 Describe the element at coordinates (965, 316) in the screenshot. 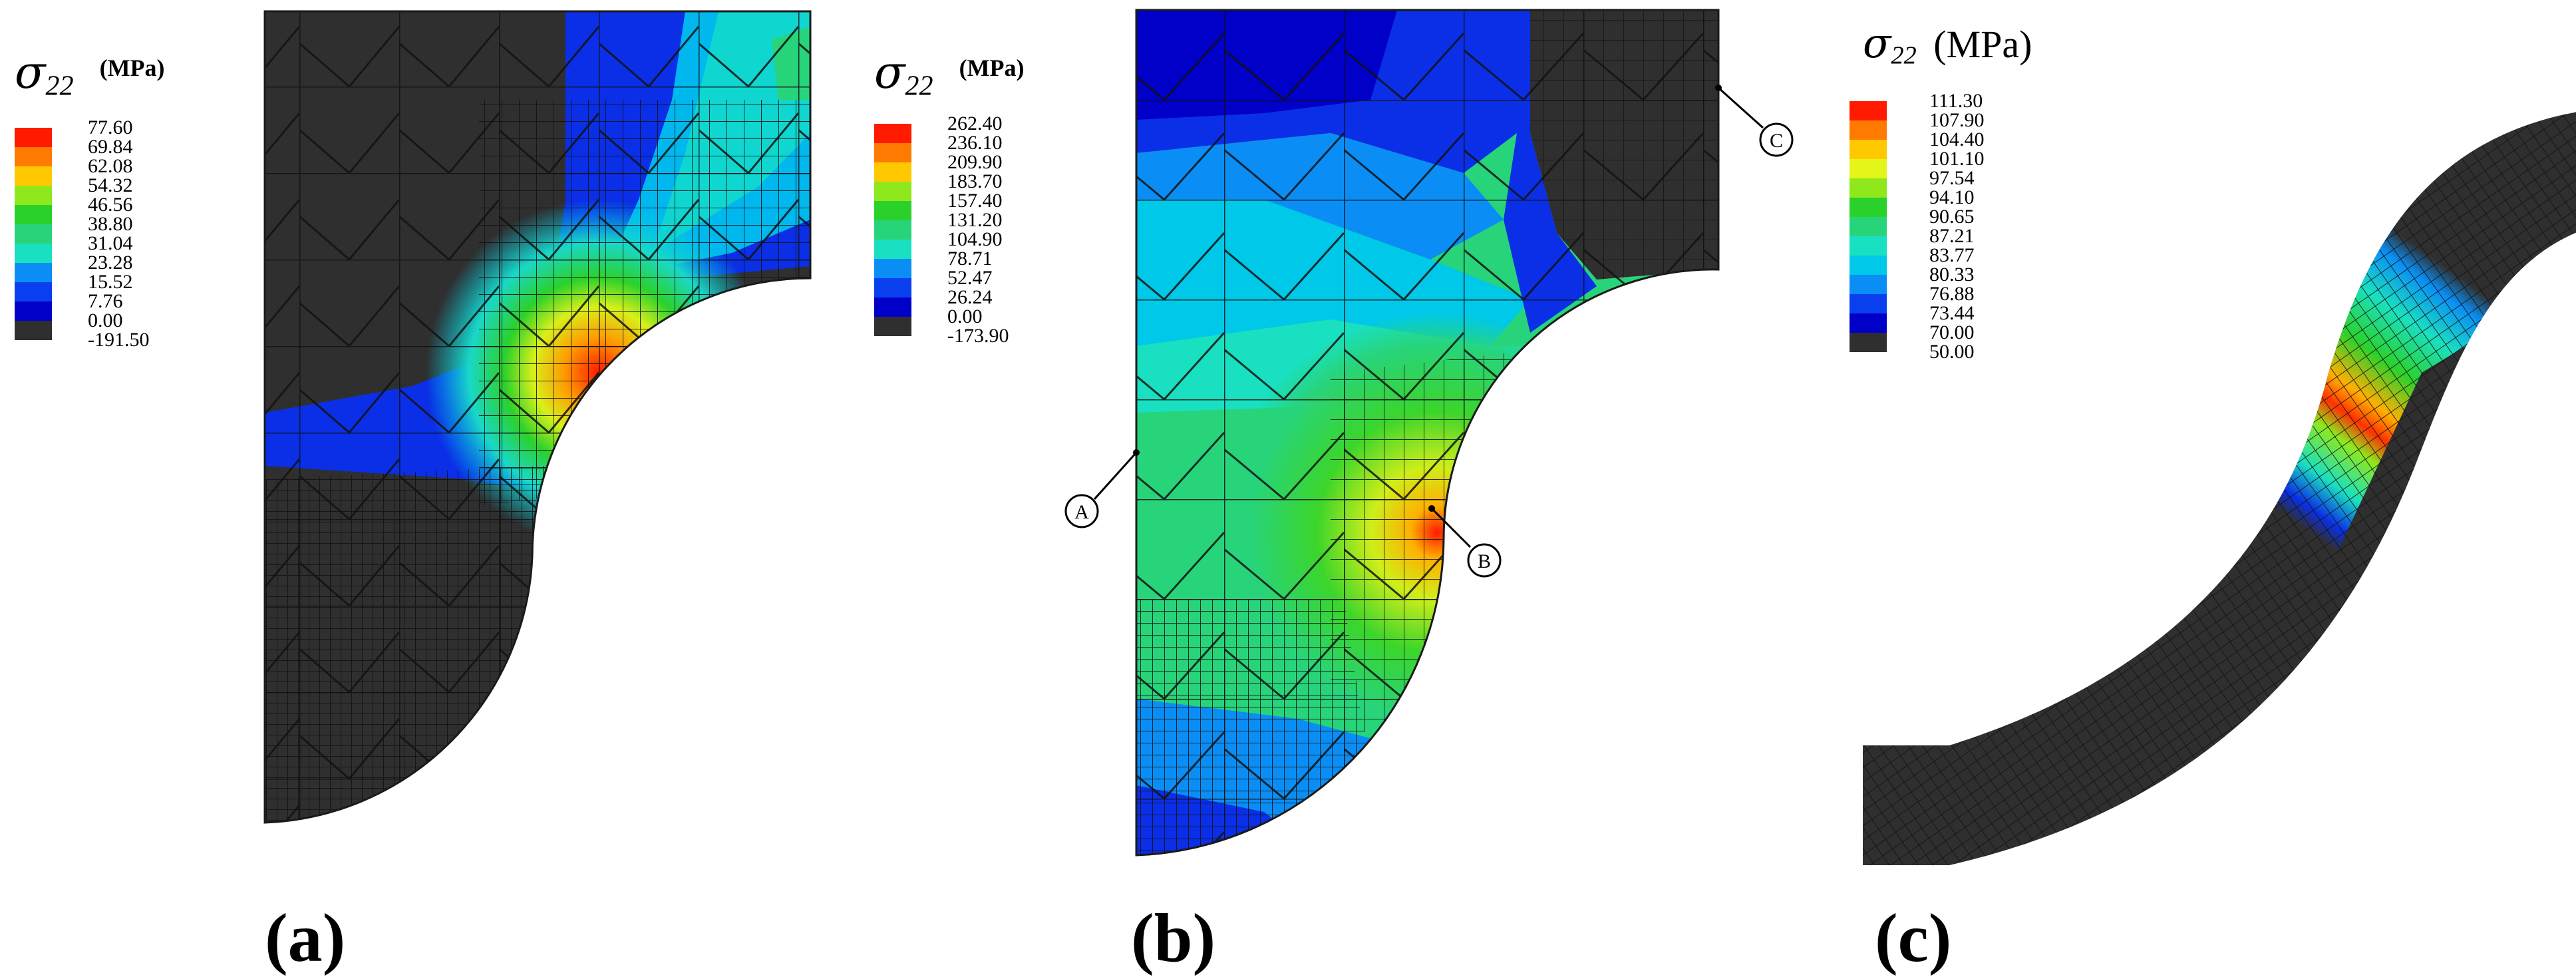

I see `tick-label: 0.00` at that location.